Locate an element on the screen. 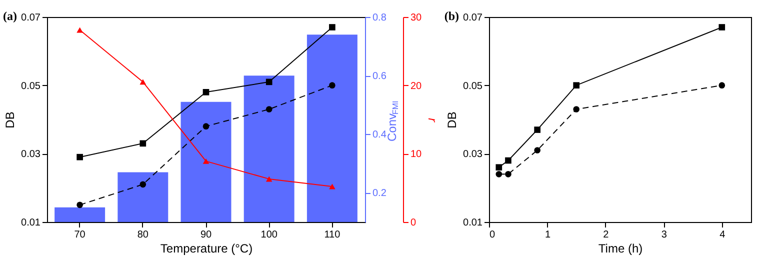  x-tick-label: 4 is located at coordinates (723, 235).